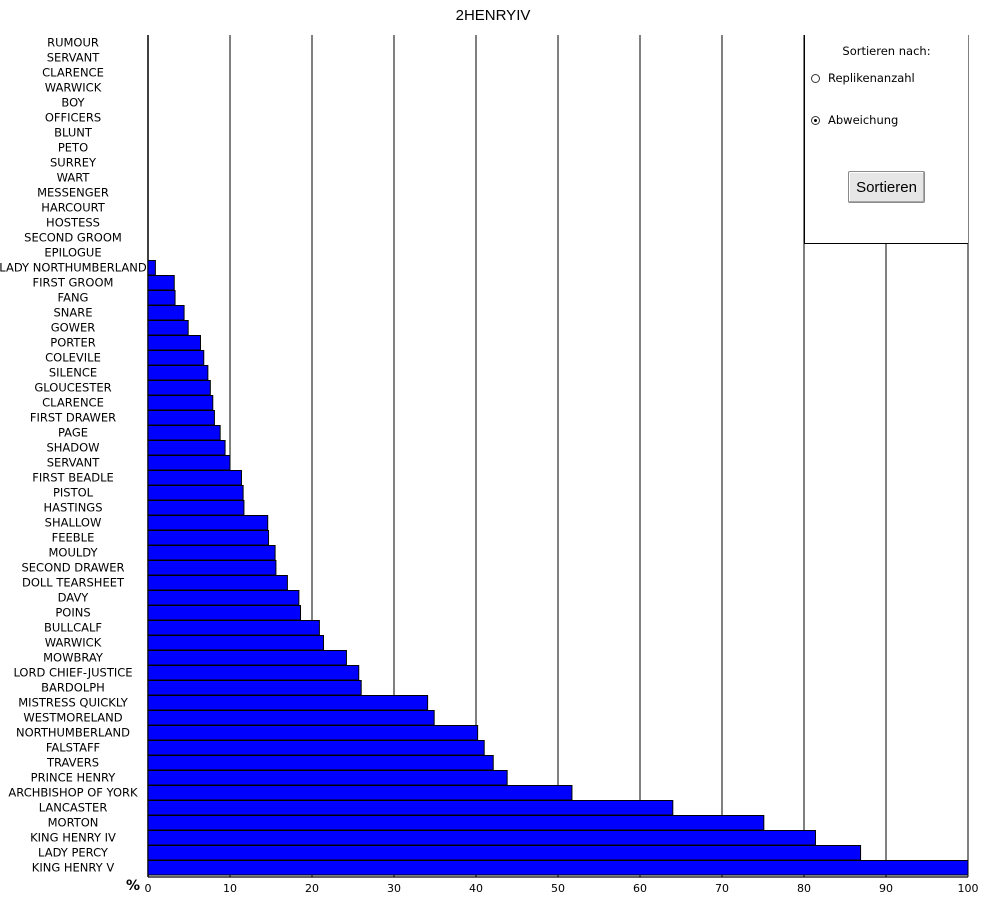 The width and height of the screenshot is (998, 913). What do you see at coordinates (73, 298) in the screenshot?
I see `category-label: FANG` at bounding box center [73, 298].